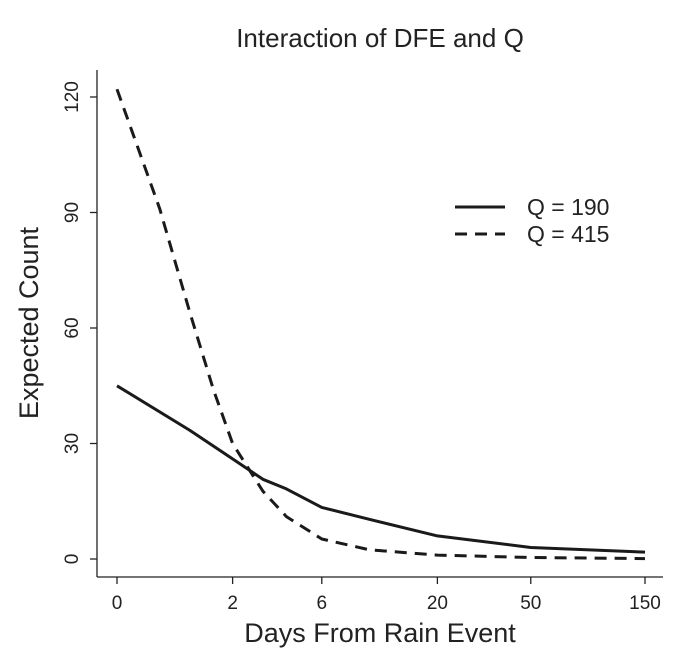 Image resolution: width=673 pixels, height=653 pixels. What do you see at coordinates (72, 97) in the screenshot?
I see `y-tick-label: 120` at bounding box center [72, 97].